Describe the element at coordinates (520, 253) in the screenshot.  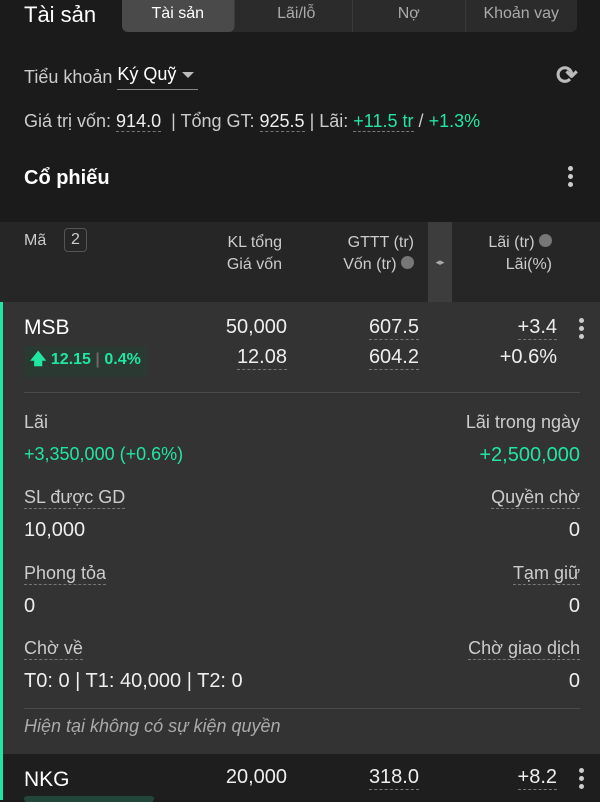
I see `col-lai: Lãi (tr) Lãi(%)` at that location.